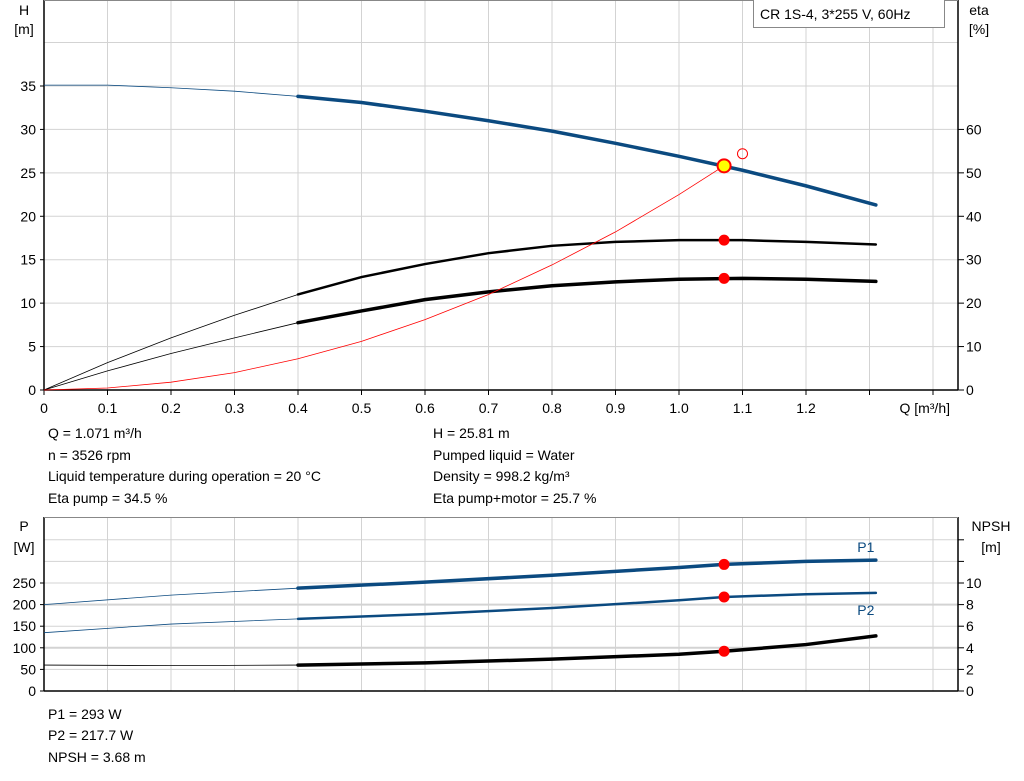 The image size is (1024, 781). I want to click on y-tick-label-left: 30, so click(28, 129).